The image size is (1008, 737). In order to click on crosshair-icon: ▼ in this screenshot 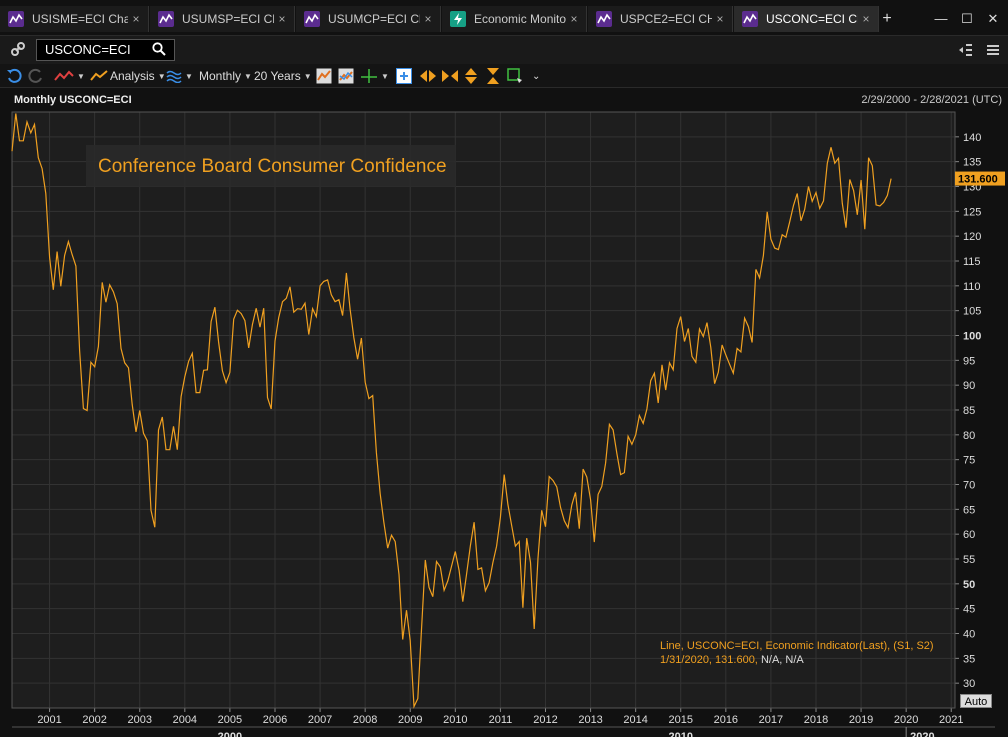, I will do `click(374, 76)`.